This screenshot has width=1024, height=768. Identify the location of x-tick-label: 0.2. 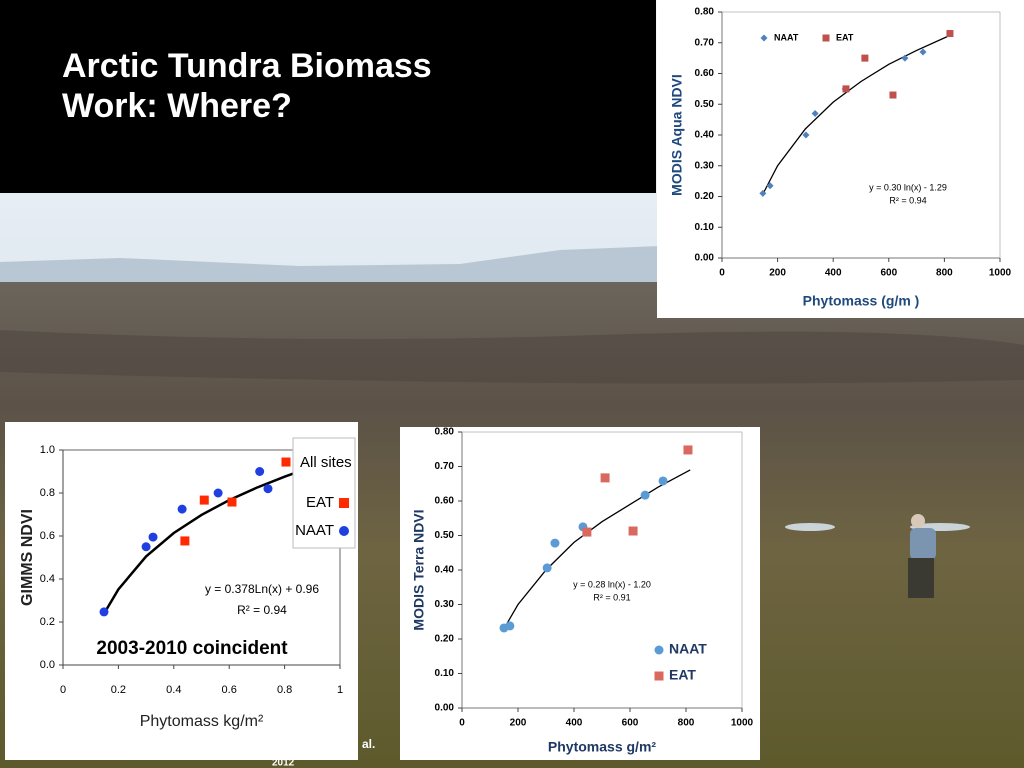
(118, 690).